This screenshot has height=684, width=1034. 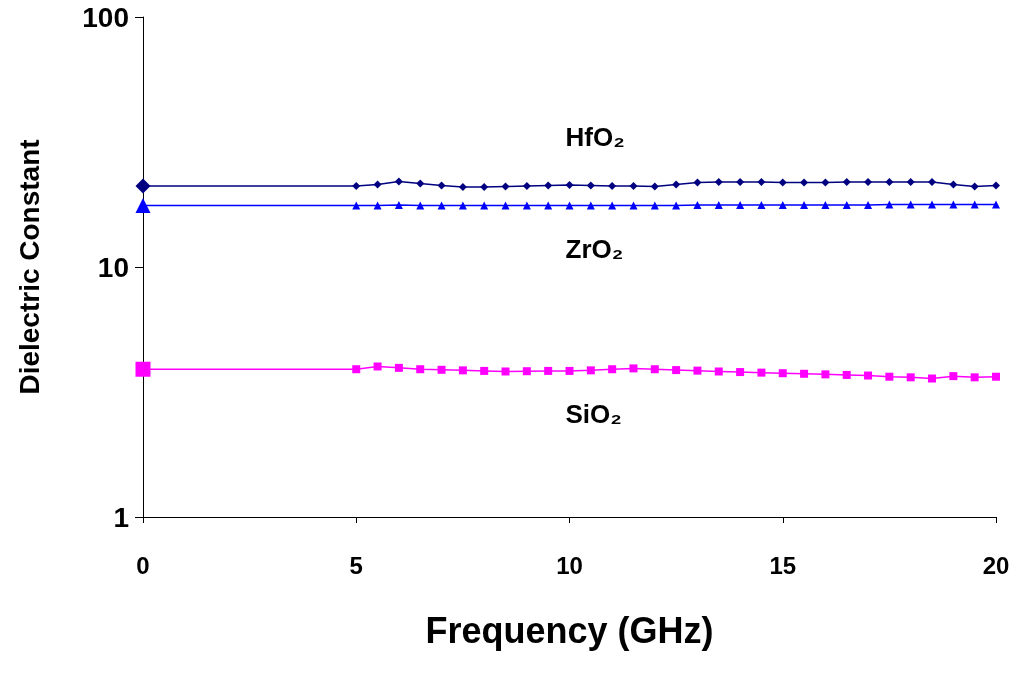 I want to click on y-tick-label: 10, so click(x=113, y=267).